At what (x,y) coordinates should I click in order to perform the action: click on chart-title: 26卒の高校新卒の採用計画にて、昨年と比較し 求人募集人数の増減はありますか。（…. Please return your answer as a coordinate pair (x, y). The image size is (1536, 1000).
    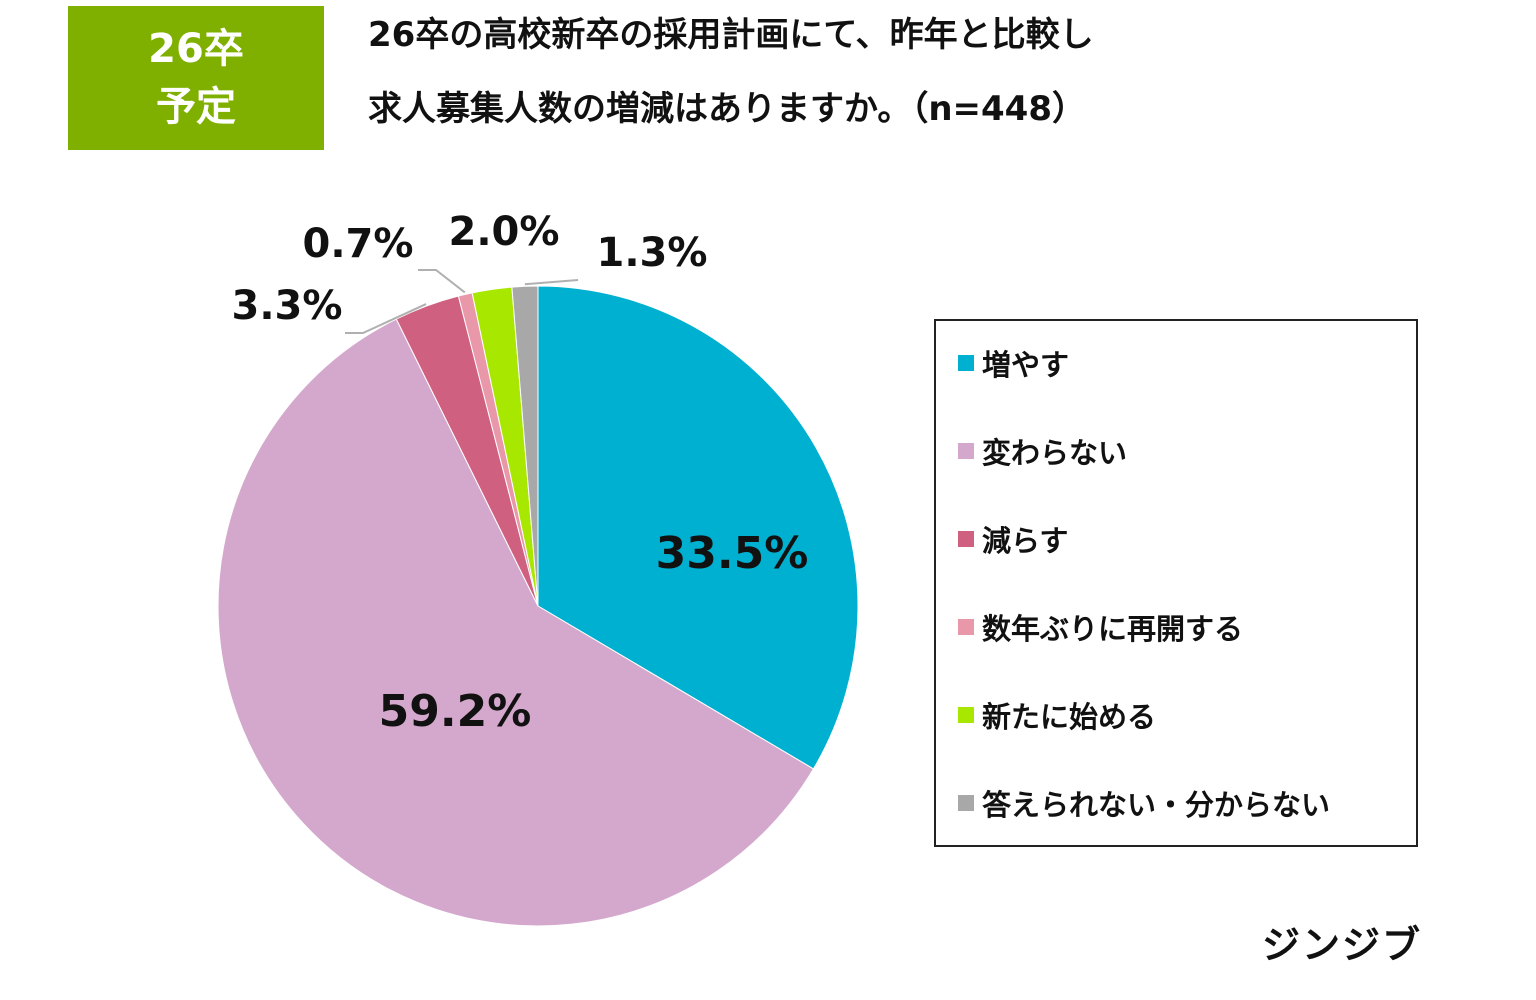
    Looking at the image, I should click on (938, 72).